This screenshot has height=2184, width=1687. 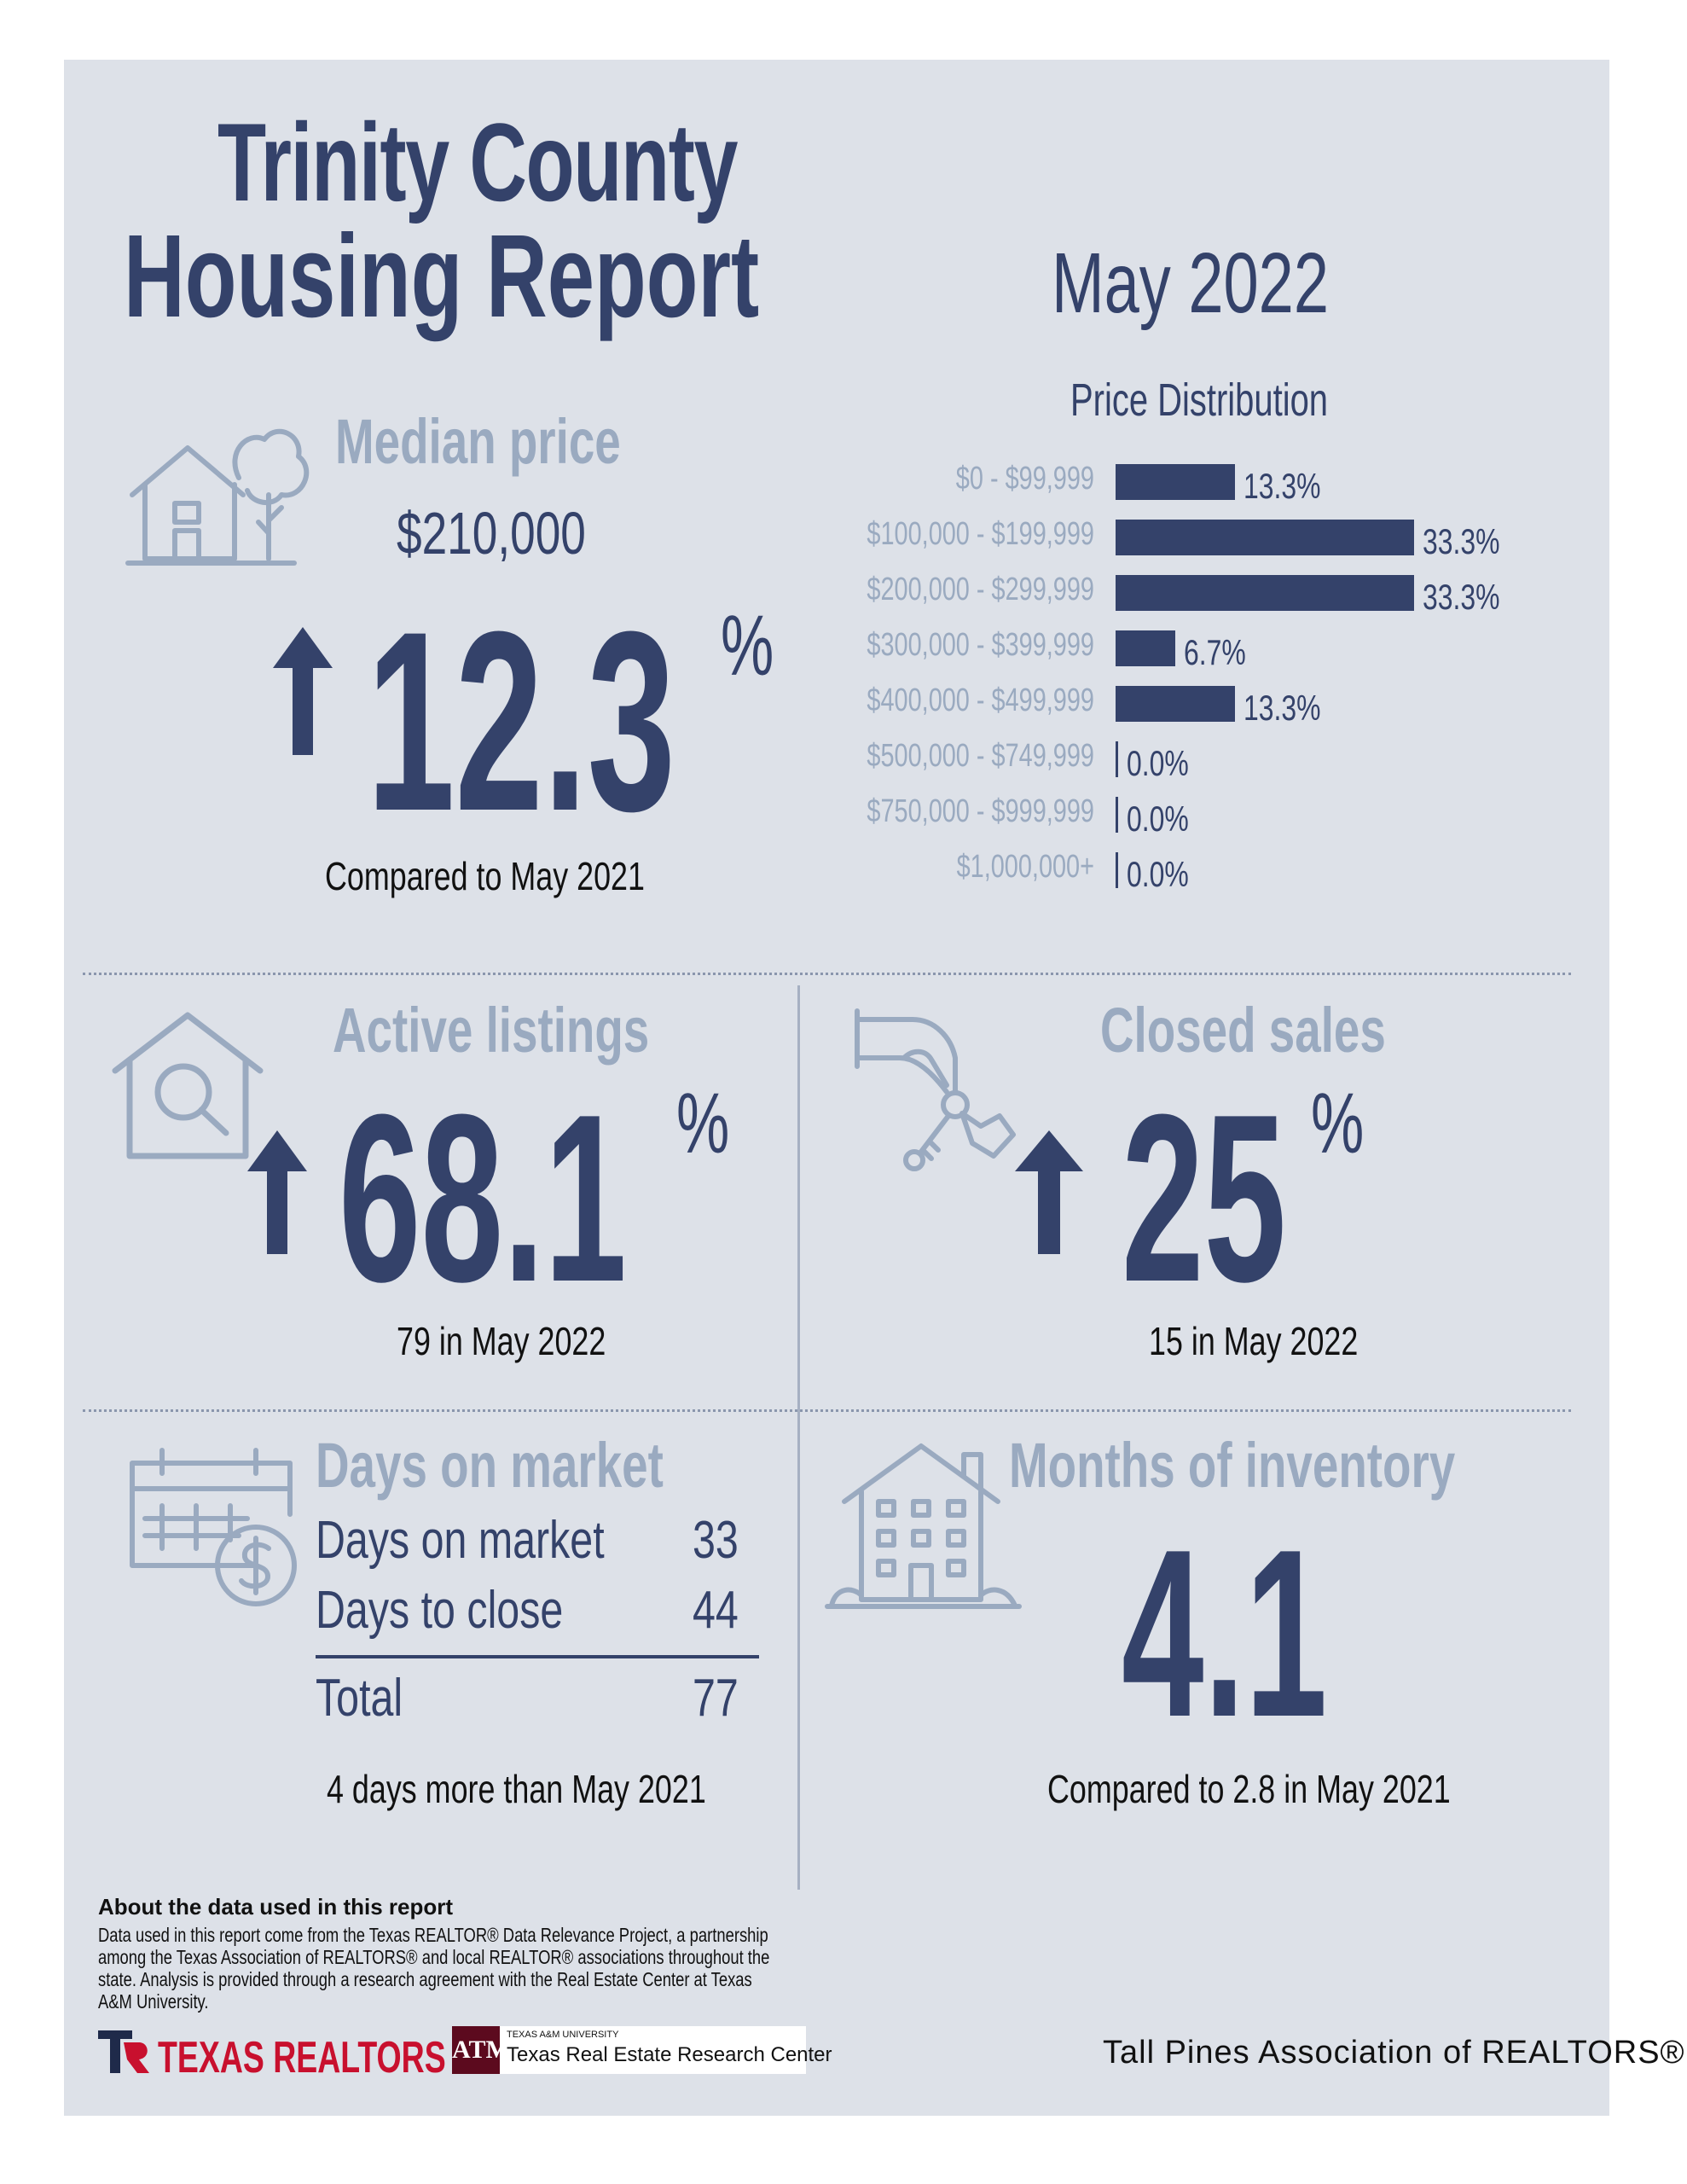 What do you see at coordinates (491, 533) in the screenshot?
I see `median-price-value: $210,000` at bounding box center [491, 533].